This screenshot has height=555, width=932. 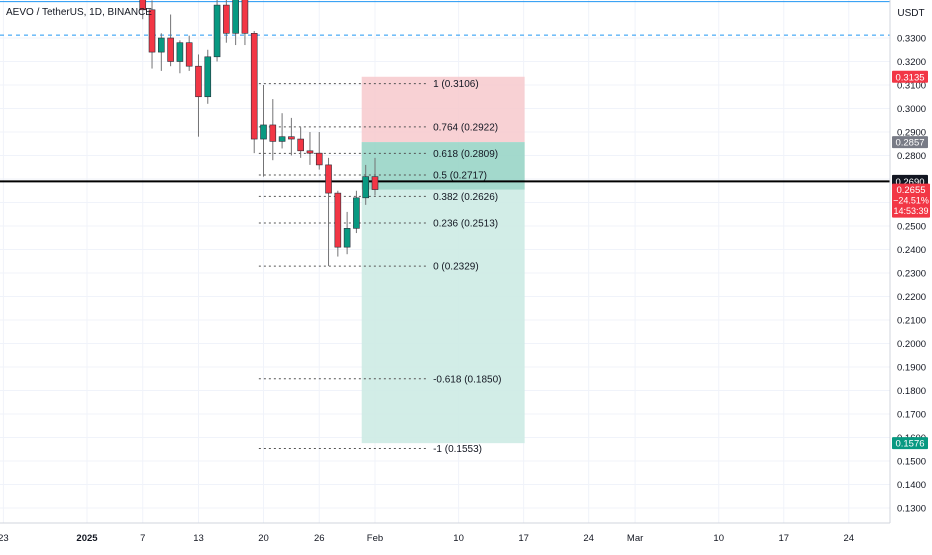 What do you see at coordinates (911, 321) in the screenshot?
I see `price-tick-label: 0.2100` at bounding box center [911, 321].